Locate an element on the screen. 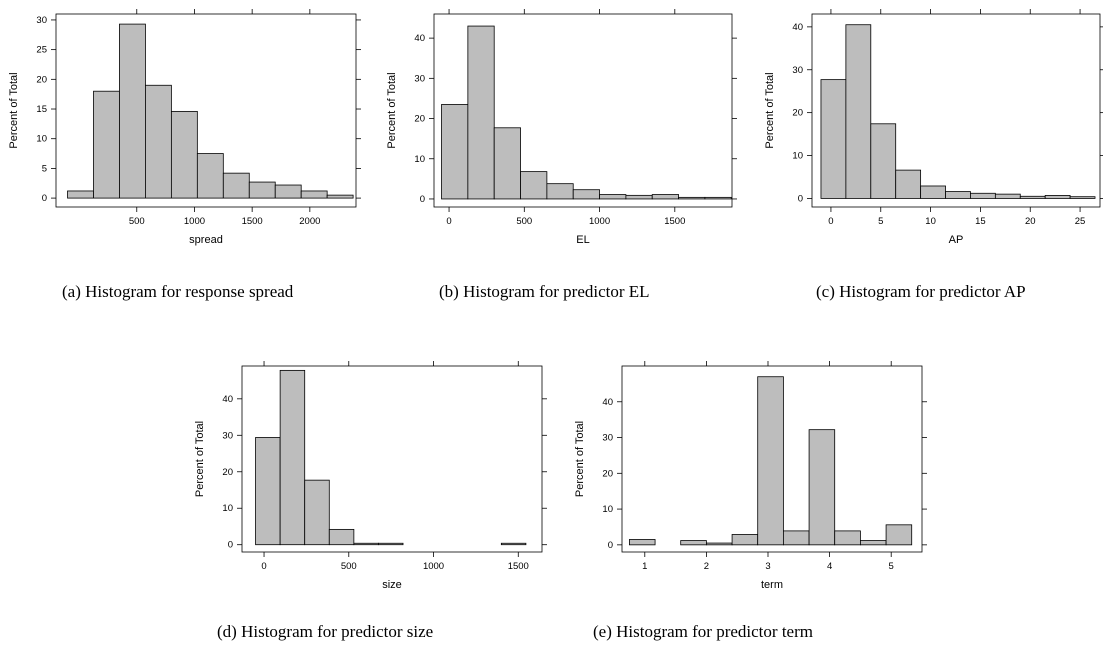  x-axis-label: term is located at coordinates (772, 585).